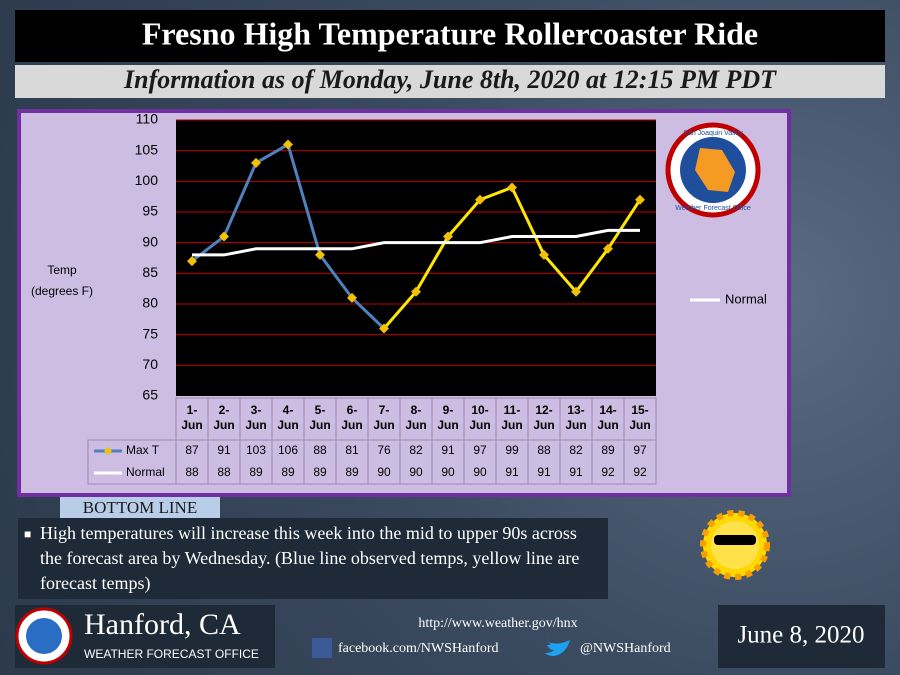  What do you see at coordinates (192, 410) in the screenshot?
I see `x-tick-part: 1-` at bounding box center [192, 410].